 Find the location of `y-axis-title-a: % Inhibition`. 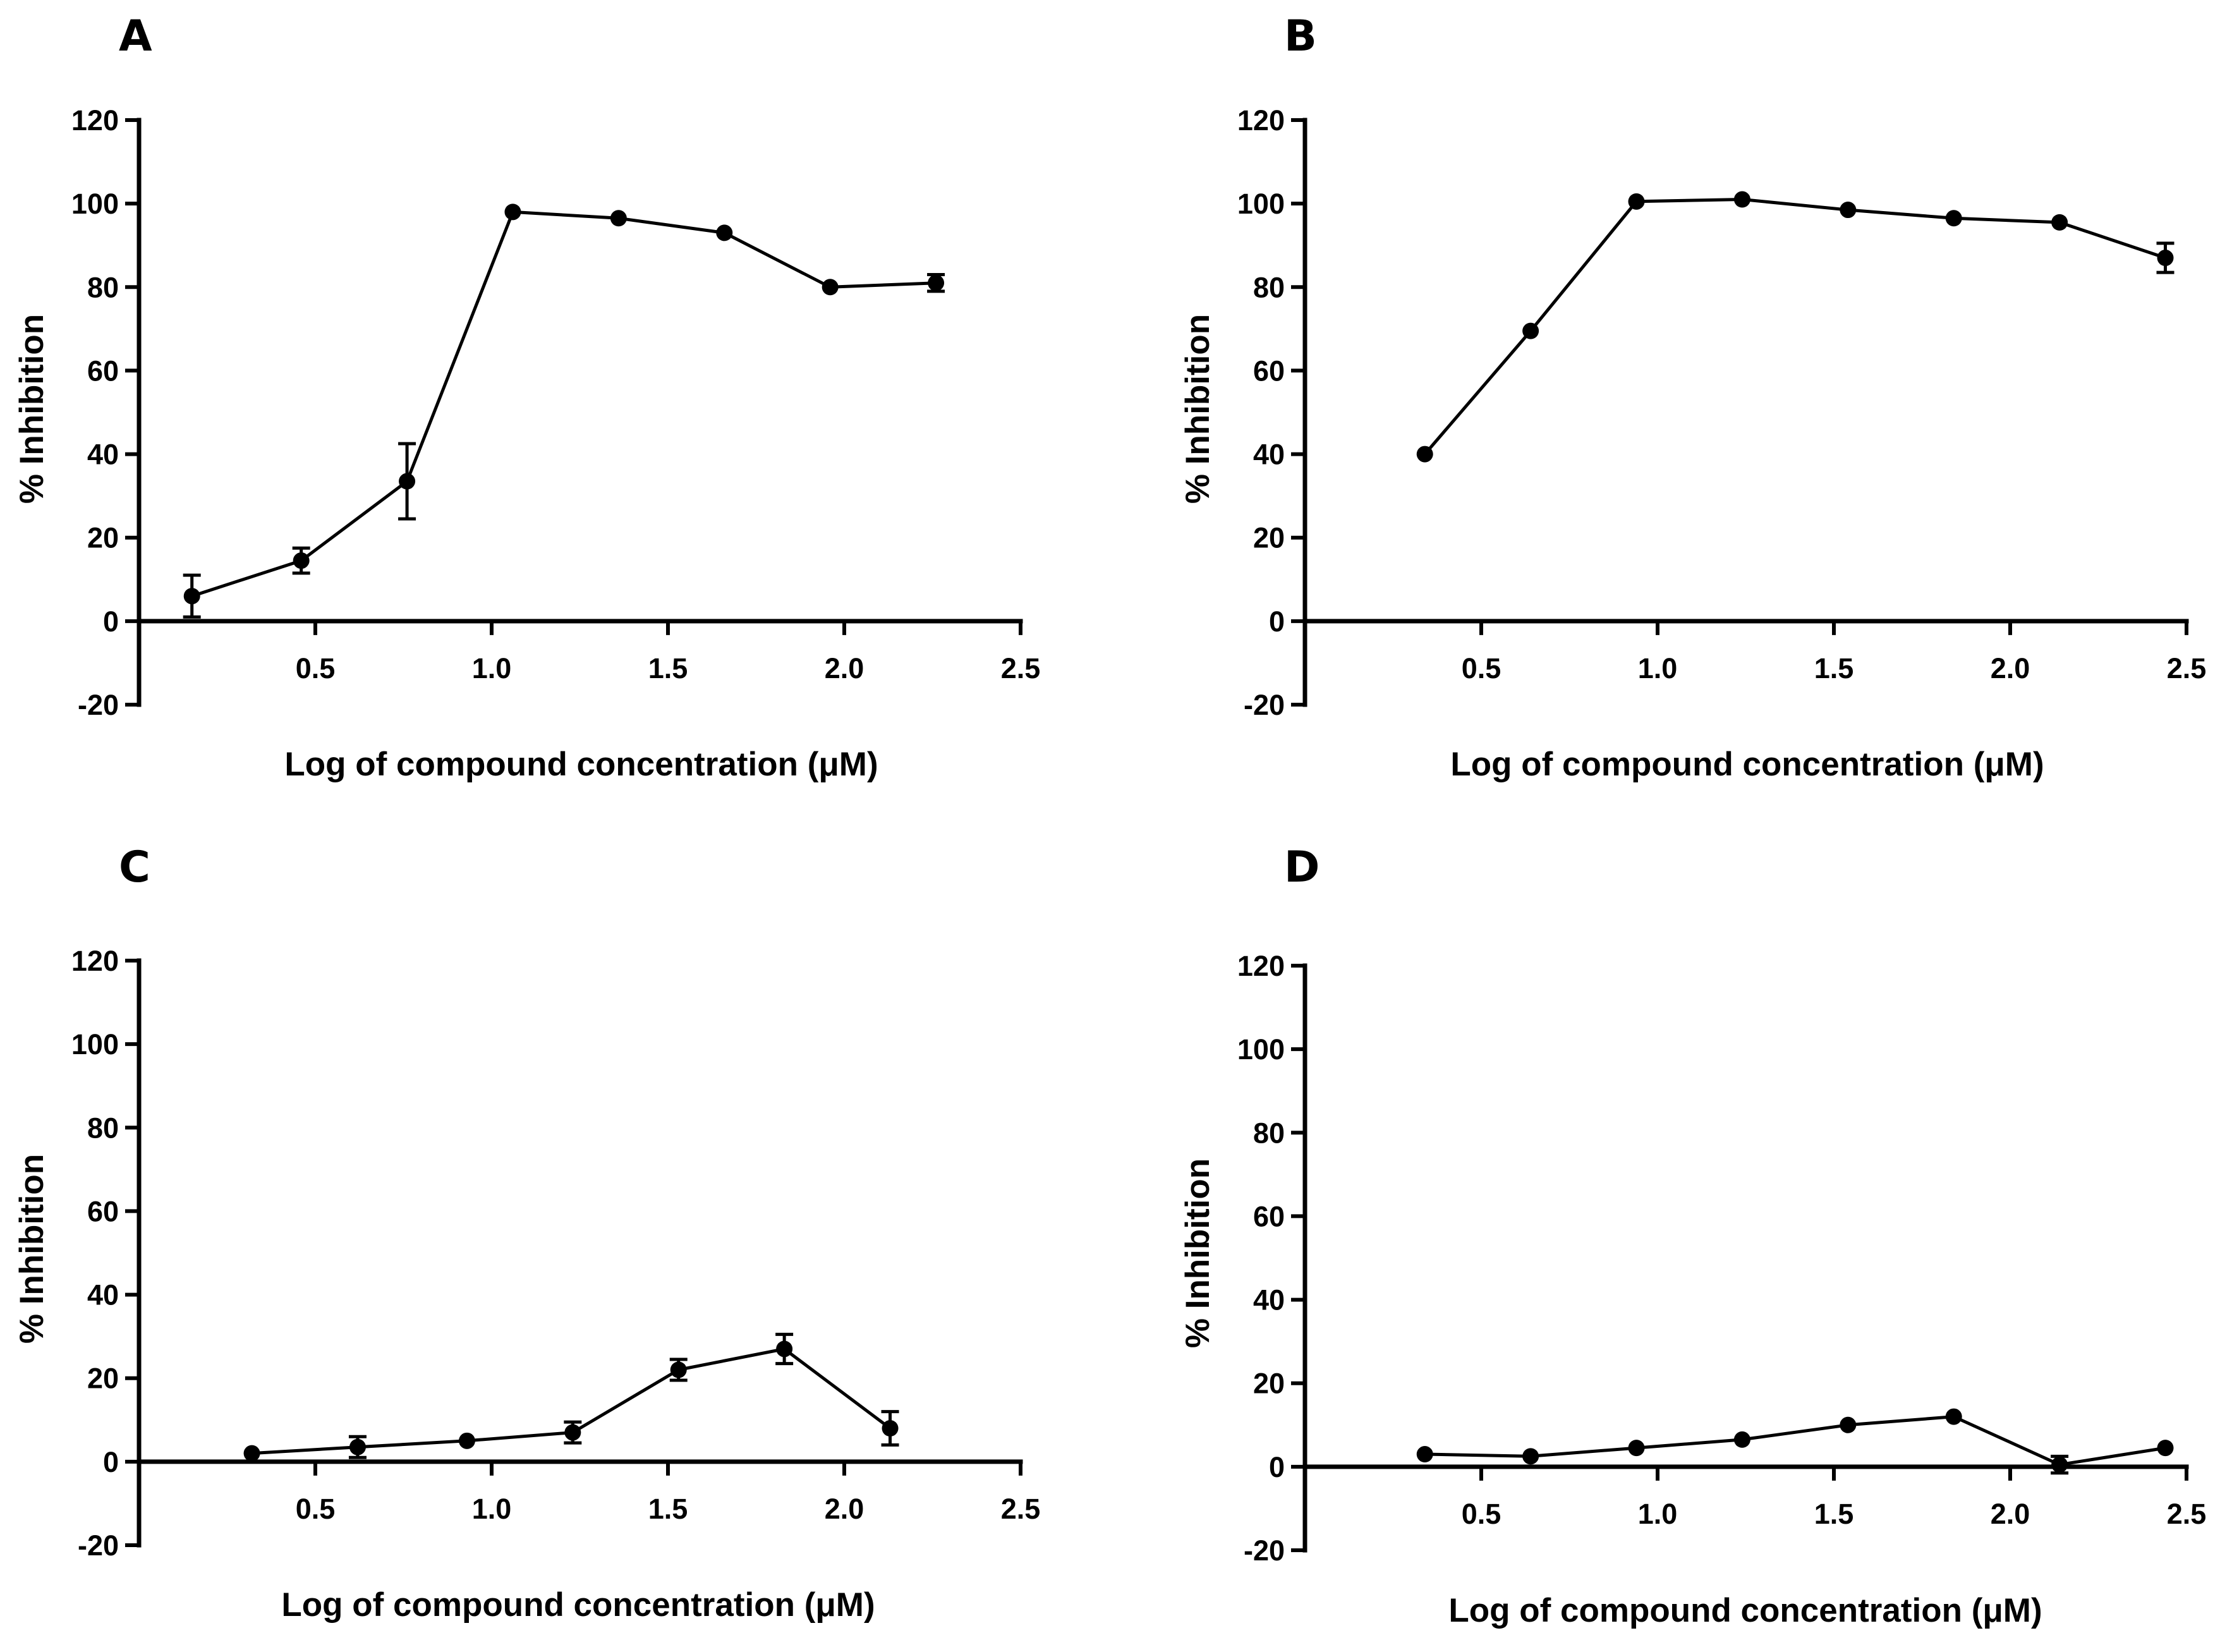

y-axis-title-a: % Inhibition is located at coordinates (32, 409).